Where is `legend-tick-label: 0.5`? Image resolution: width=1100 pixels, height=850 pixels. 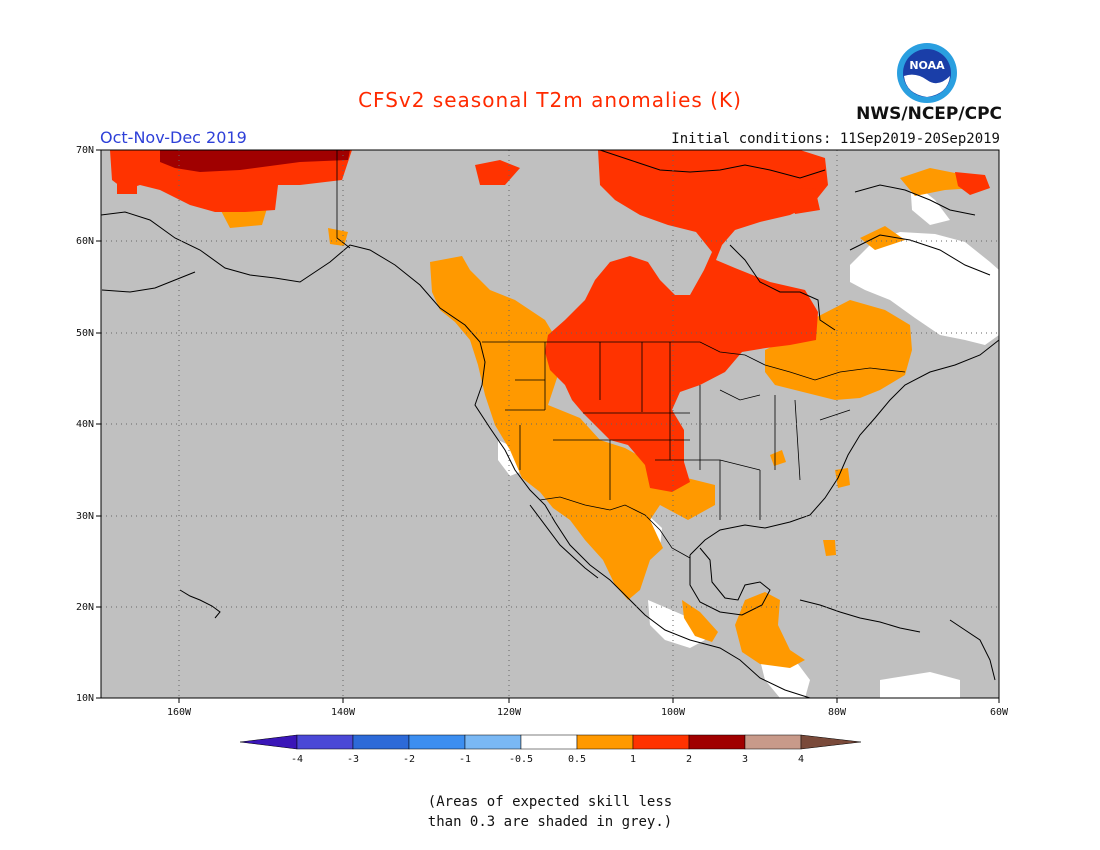
legend-tick-label: 0.5 is located at coordinates (577, 759).